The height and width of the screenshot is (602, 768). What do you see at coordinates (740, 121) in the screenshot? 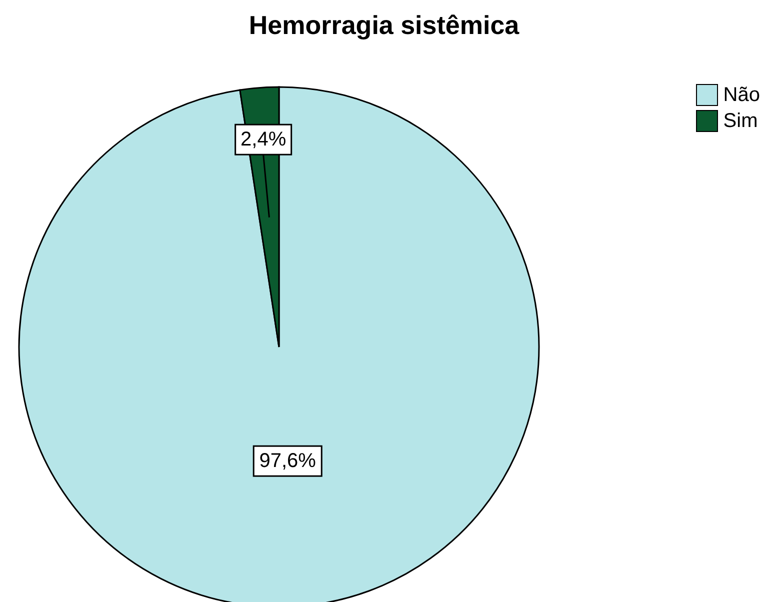
I see `legend-label: Sim` at bounding box center [740, 121].